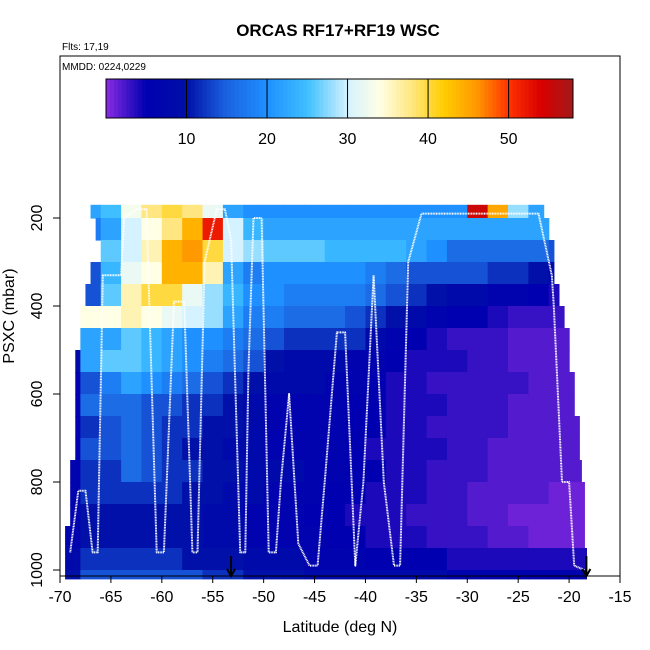 The height and width of the screenshot is (650, 650). I want to click on x-tick-label: -55, so click(212, 597).